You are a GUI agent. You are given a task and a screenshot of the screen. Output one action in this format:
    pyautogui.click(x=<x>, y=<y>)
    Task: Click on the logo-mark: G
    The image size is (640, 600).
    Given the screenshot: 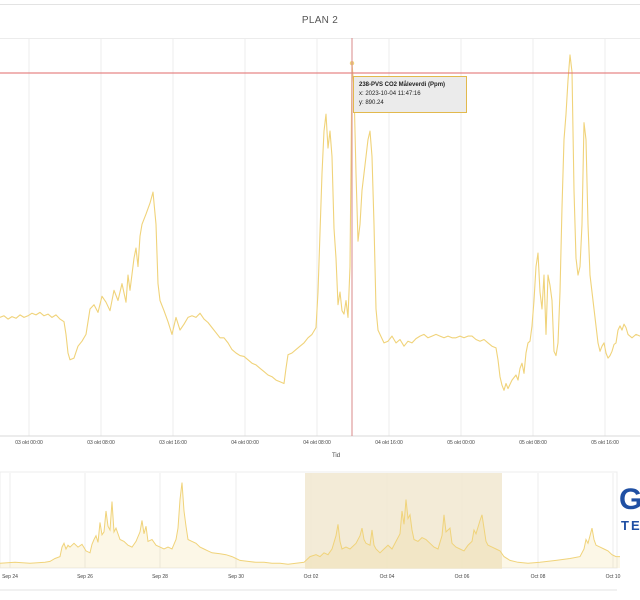 What is the action you would take?
    pyautogui.click(x=629, y=500)
    